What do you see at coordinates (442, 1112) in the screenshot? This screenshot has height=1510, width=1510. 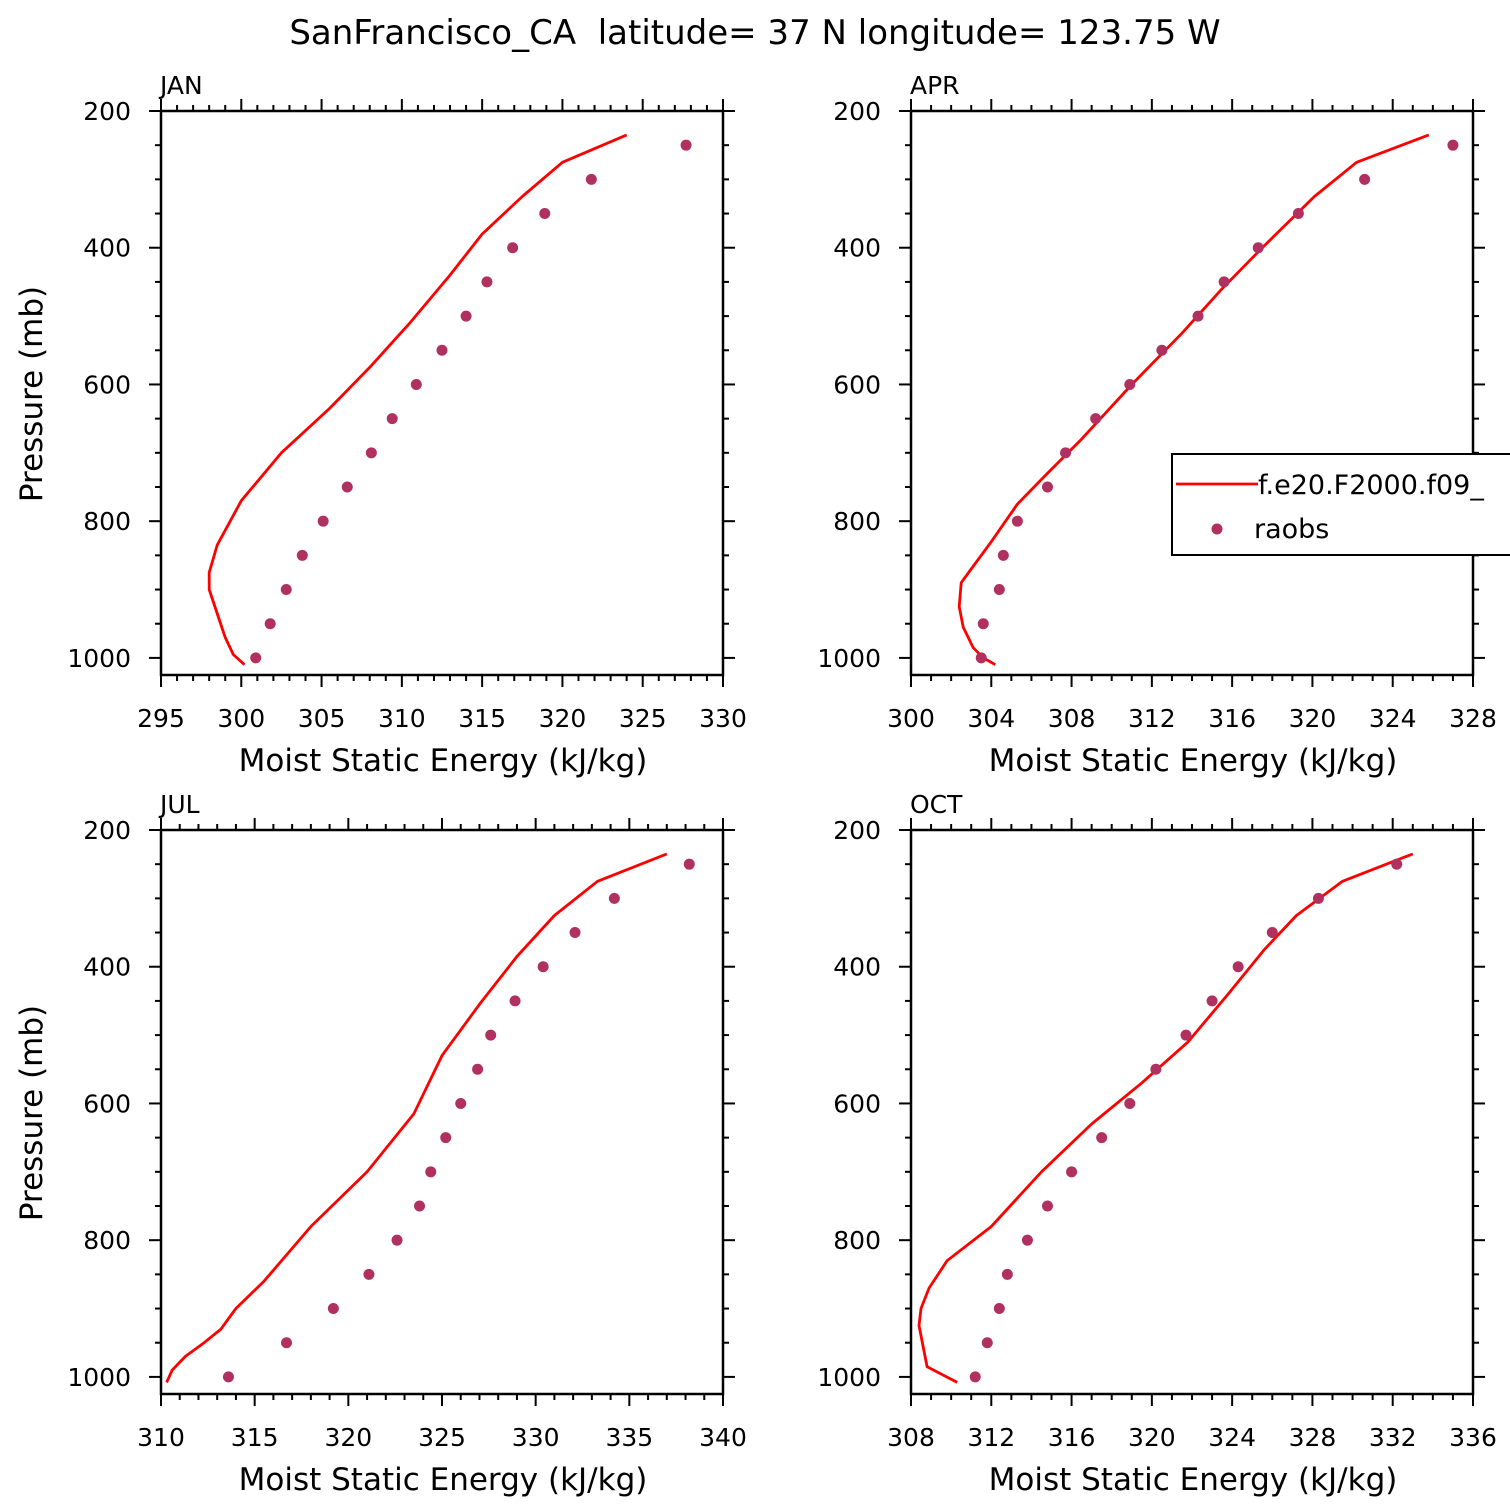 I see `plot-frame` at bounding box center [442, 1112].